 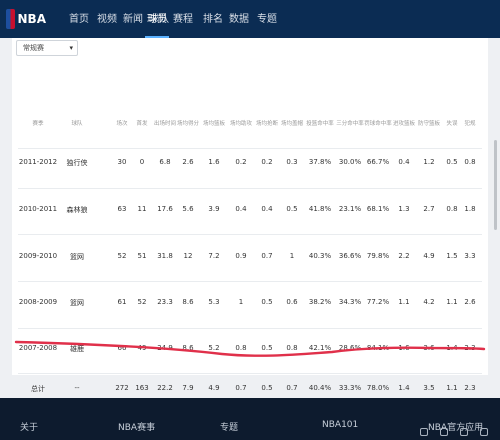 What do you see at coordinates (404, 388) in the screenshot?
I see `table-cell: 1.4` at bounding box center [404, 388].